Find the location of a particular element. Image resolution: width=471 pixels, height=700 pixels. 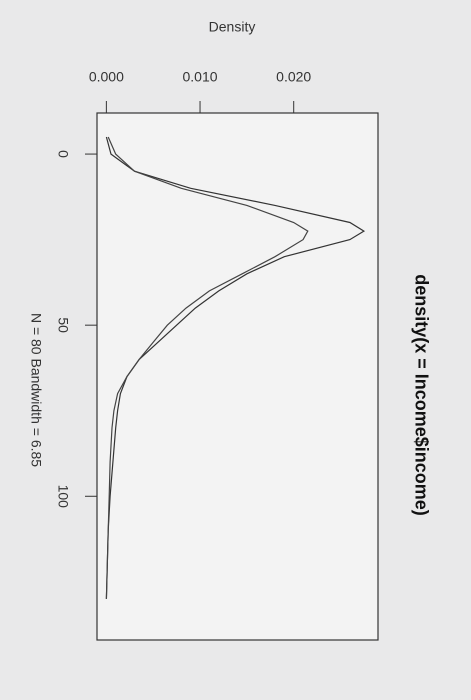

y-tick-label: 0.000 is located at coordinates (106, 77).